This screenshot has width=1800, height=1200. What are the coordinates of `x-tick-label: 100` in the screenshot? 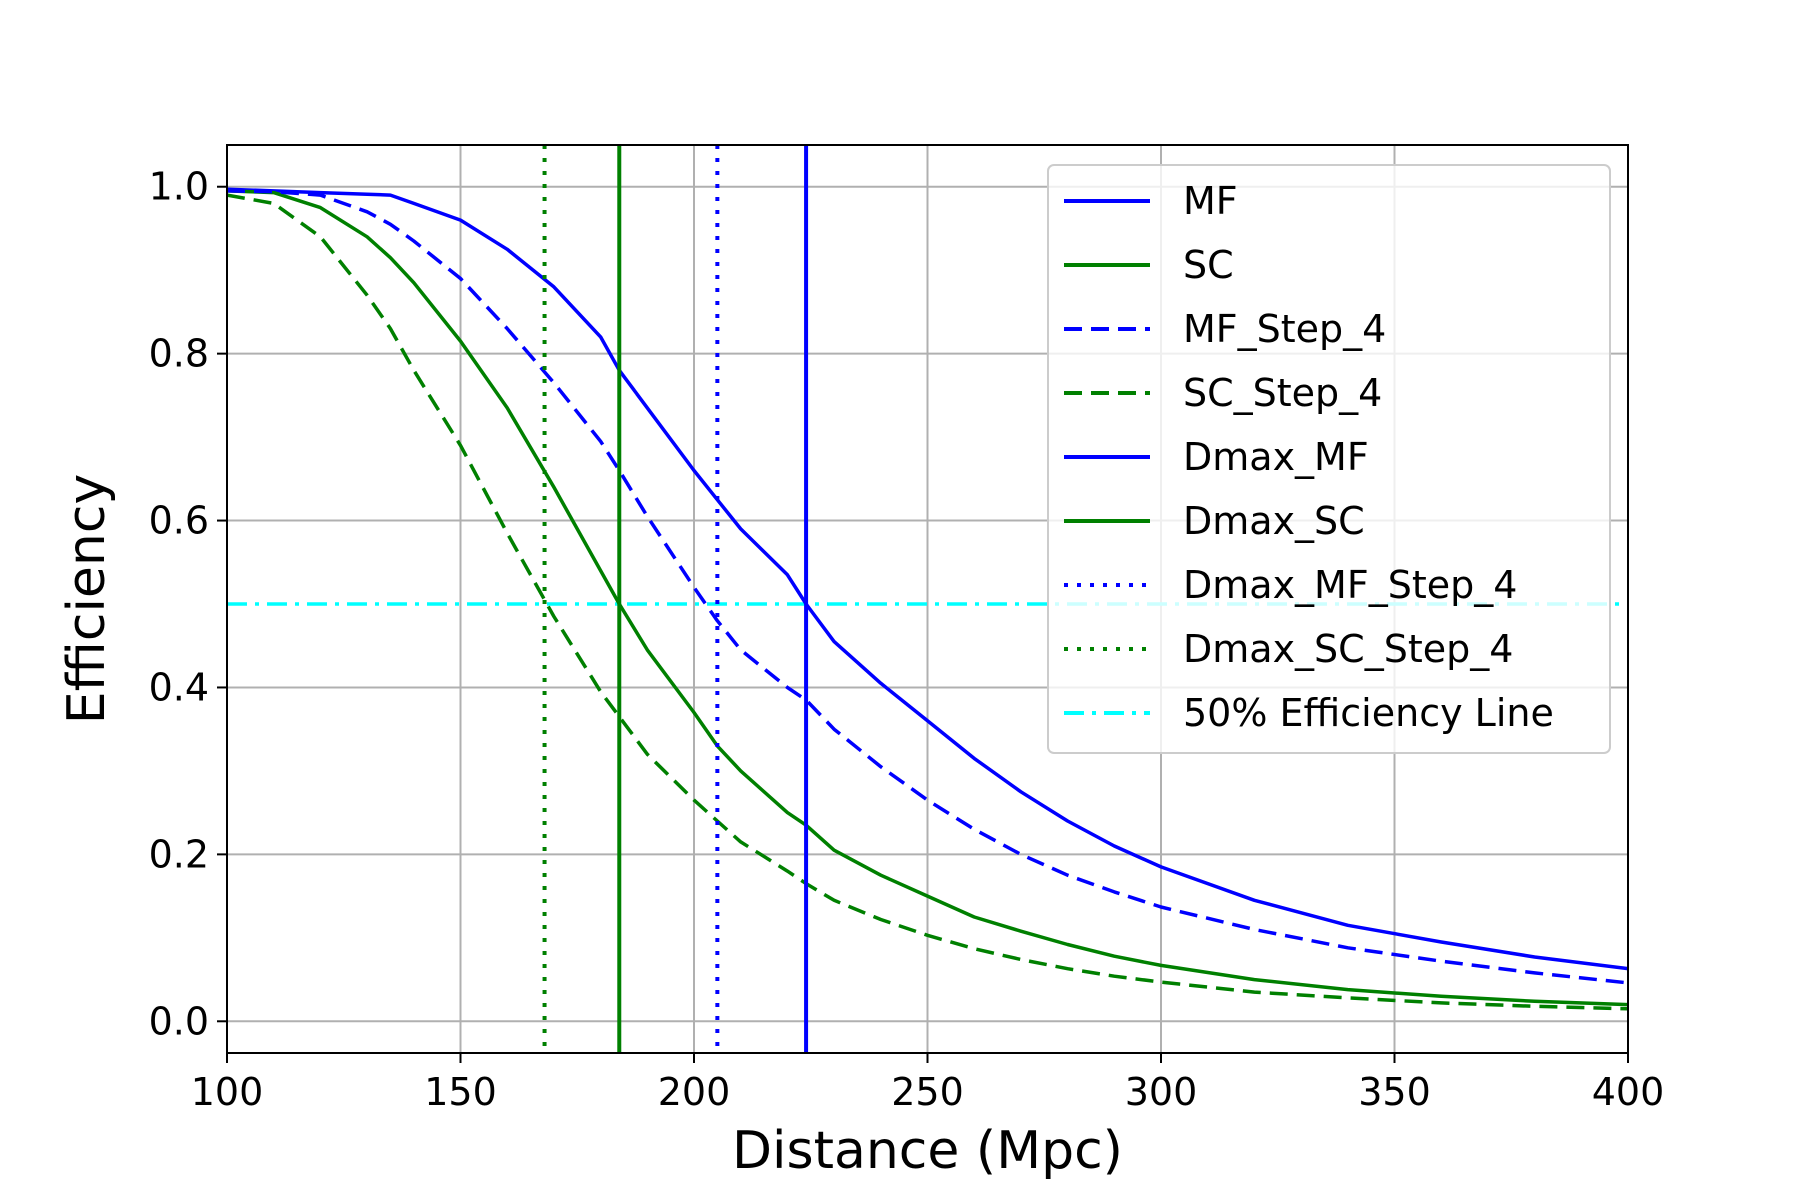 It's located at (227, 1092).